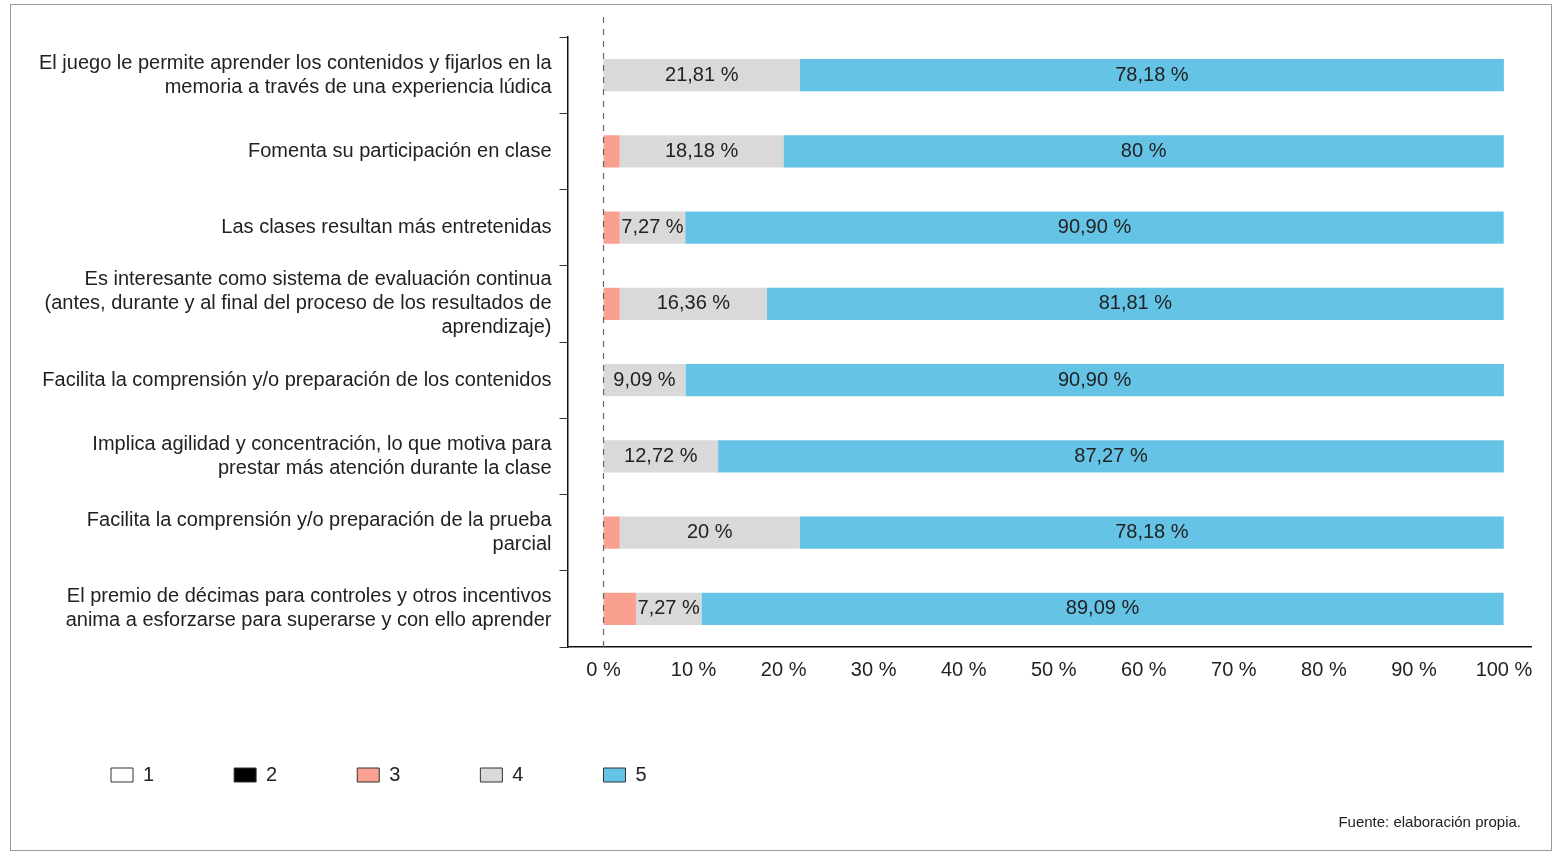  Describe the element at coordinates (644, 378) in the screenshot. I see `data-label: 9,09 %` at that location.